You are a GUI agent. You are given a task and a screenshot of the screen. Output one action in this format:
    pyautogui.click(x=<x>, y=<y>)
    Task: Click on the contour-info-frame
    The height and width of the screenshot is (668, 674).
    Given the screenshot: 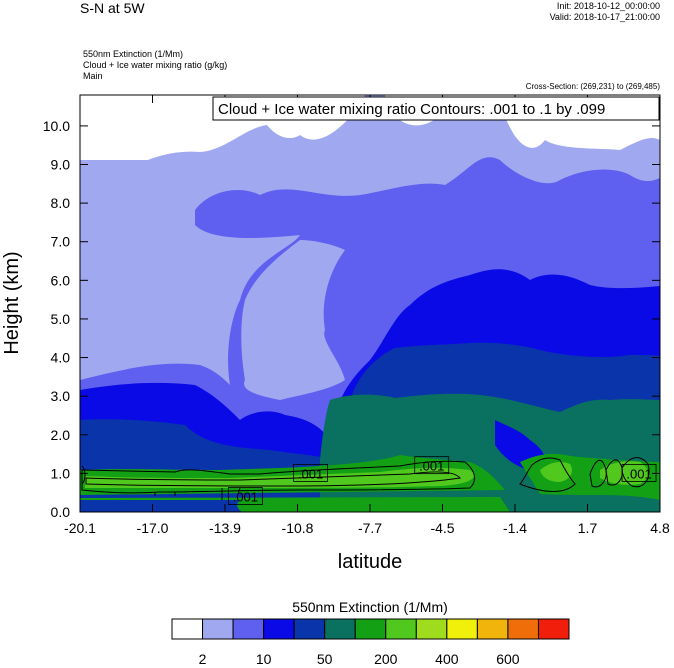 What is the action you would take?
    pyautogui.click(x=436, y=108)
    